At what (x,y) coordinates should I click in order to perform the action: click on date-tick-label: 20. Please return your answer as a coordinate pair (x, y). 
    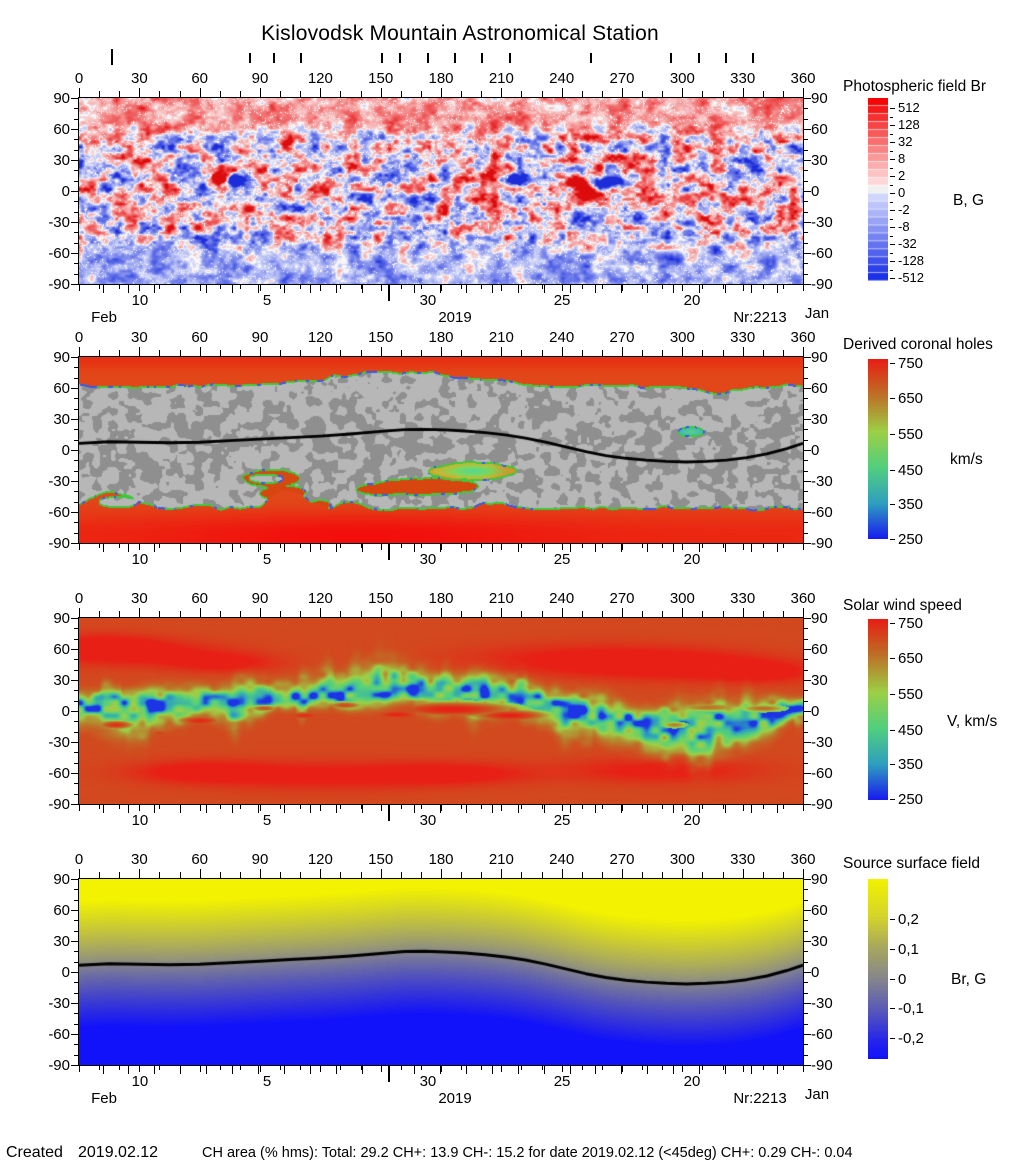
    Looking at the image, I should click on (692, 559).